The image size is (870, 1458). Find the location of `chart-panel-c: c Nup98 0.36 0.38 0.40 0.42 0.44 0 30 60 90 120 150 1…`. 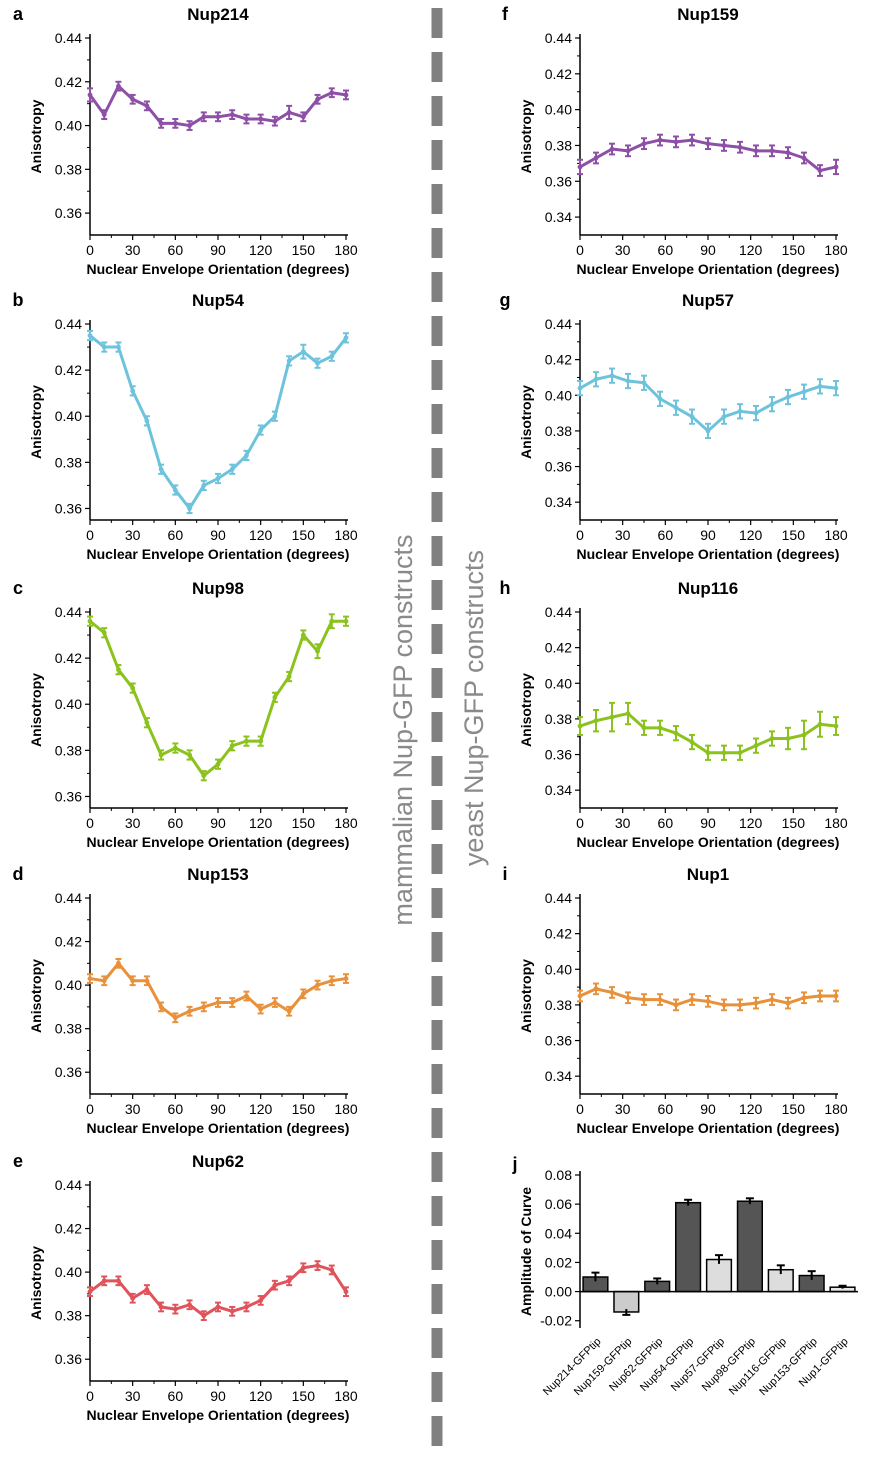

chart-panel-c: c Nup98 0.36 0.38 0.40 0.42 0.44 0 30 60 90 120 150 1… is located at coordinates (185, 714).